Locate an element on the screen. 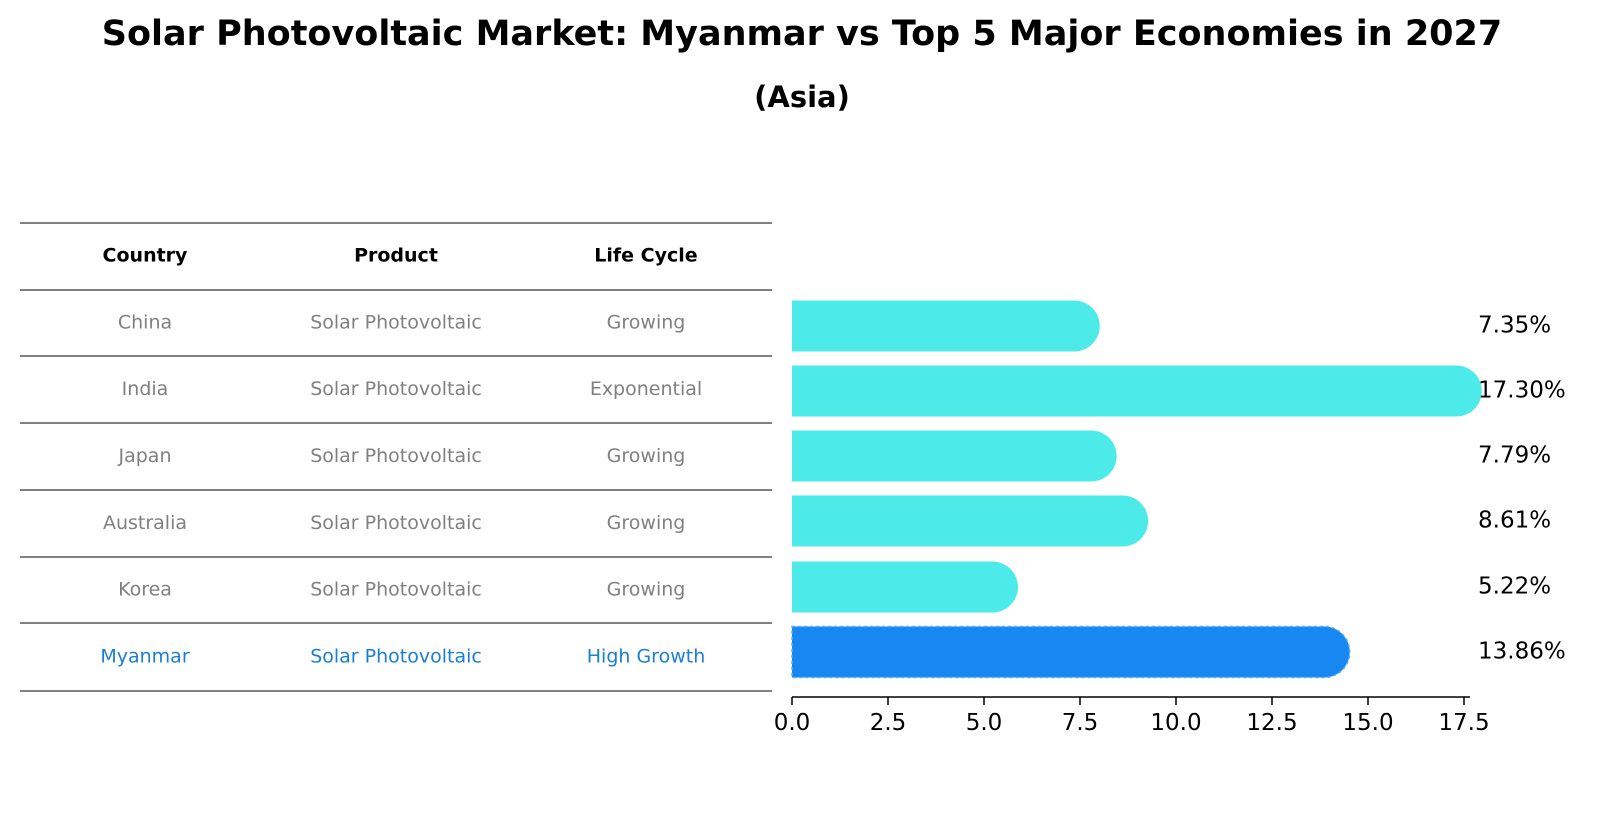 Image resolution: width=1604 pixels, height=823 pixels. bar-china is located at coordinates (946, 326).